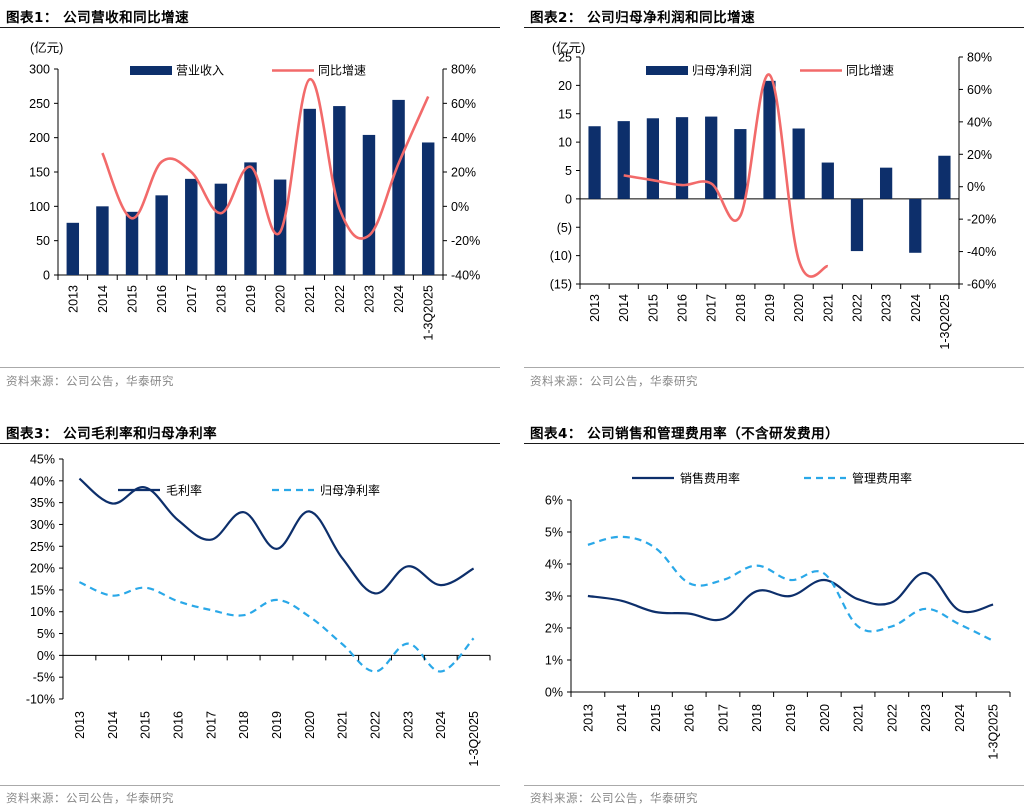 Image resolution: width=1030 pixels, height=810 pixels. What do you see at coordinates (250, 785) in the screenshot?
I see `chart-3-bottom-rule` at bounding box center [250, 785].